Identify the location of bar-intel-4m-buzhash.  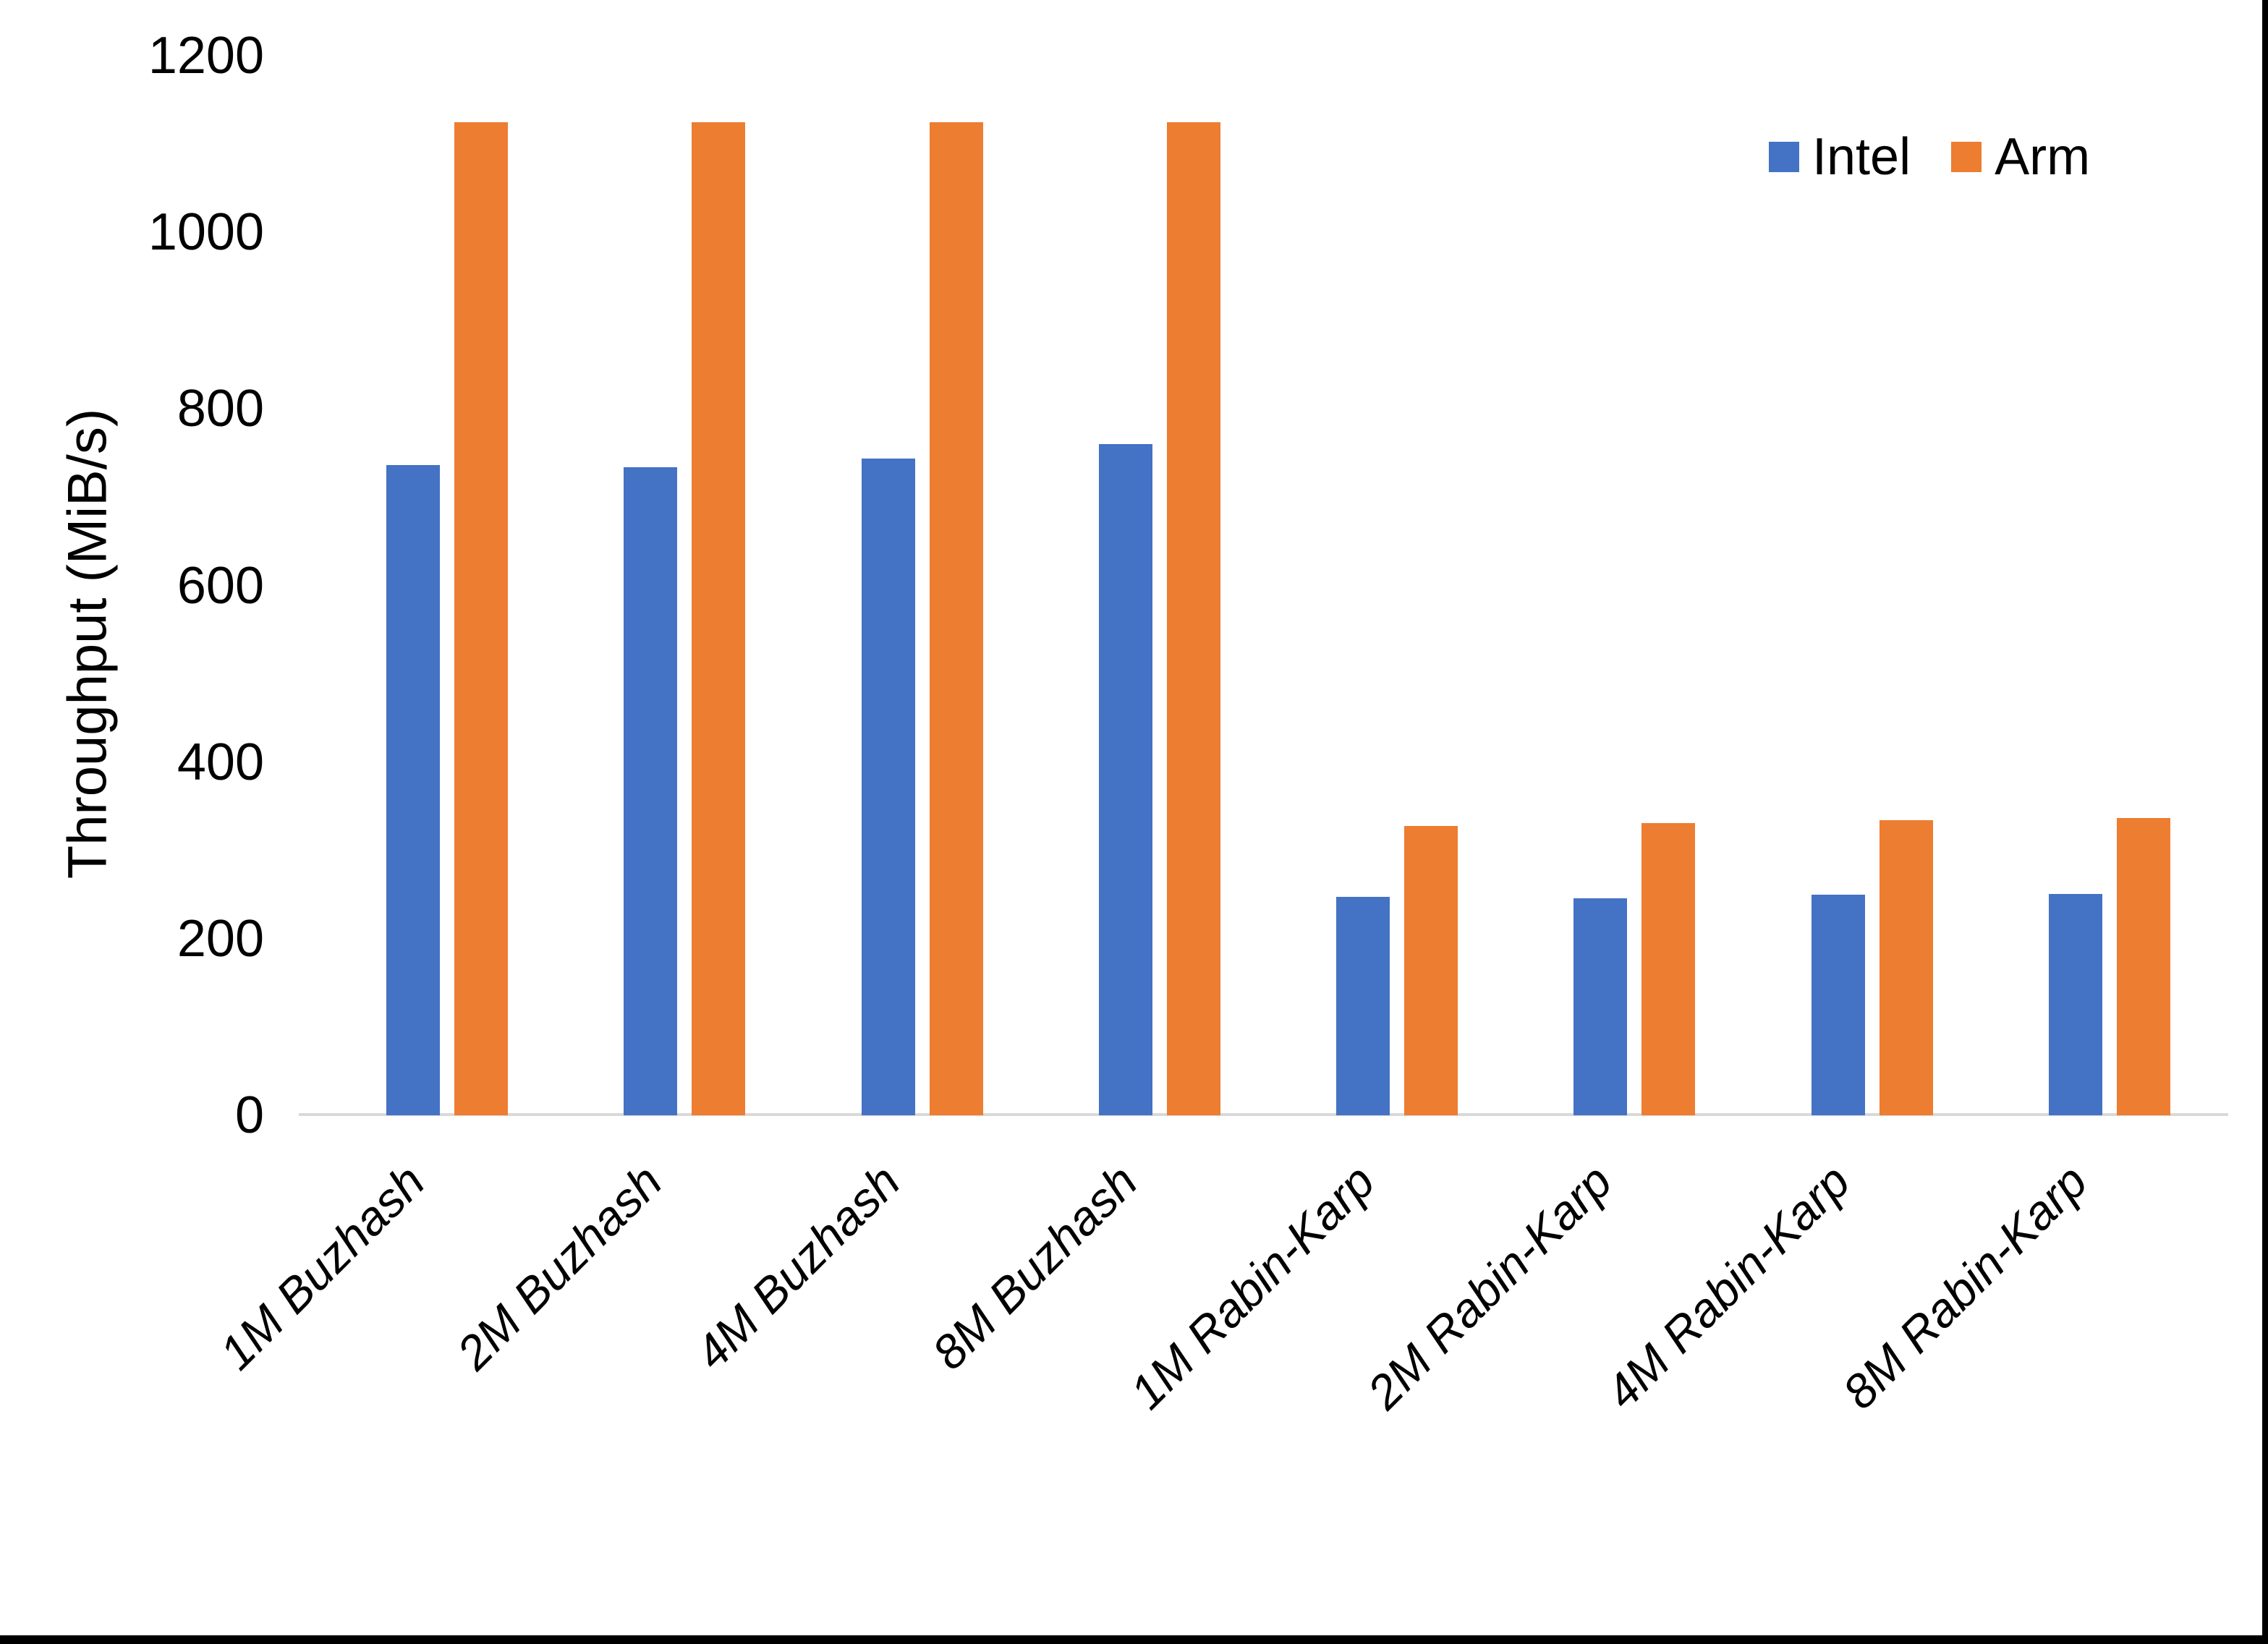
(888, 786).